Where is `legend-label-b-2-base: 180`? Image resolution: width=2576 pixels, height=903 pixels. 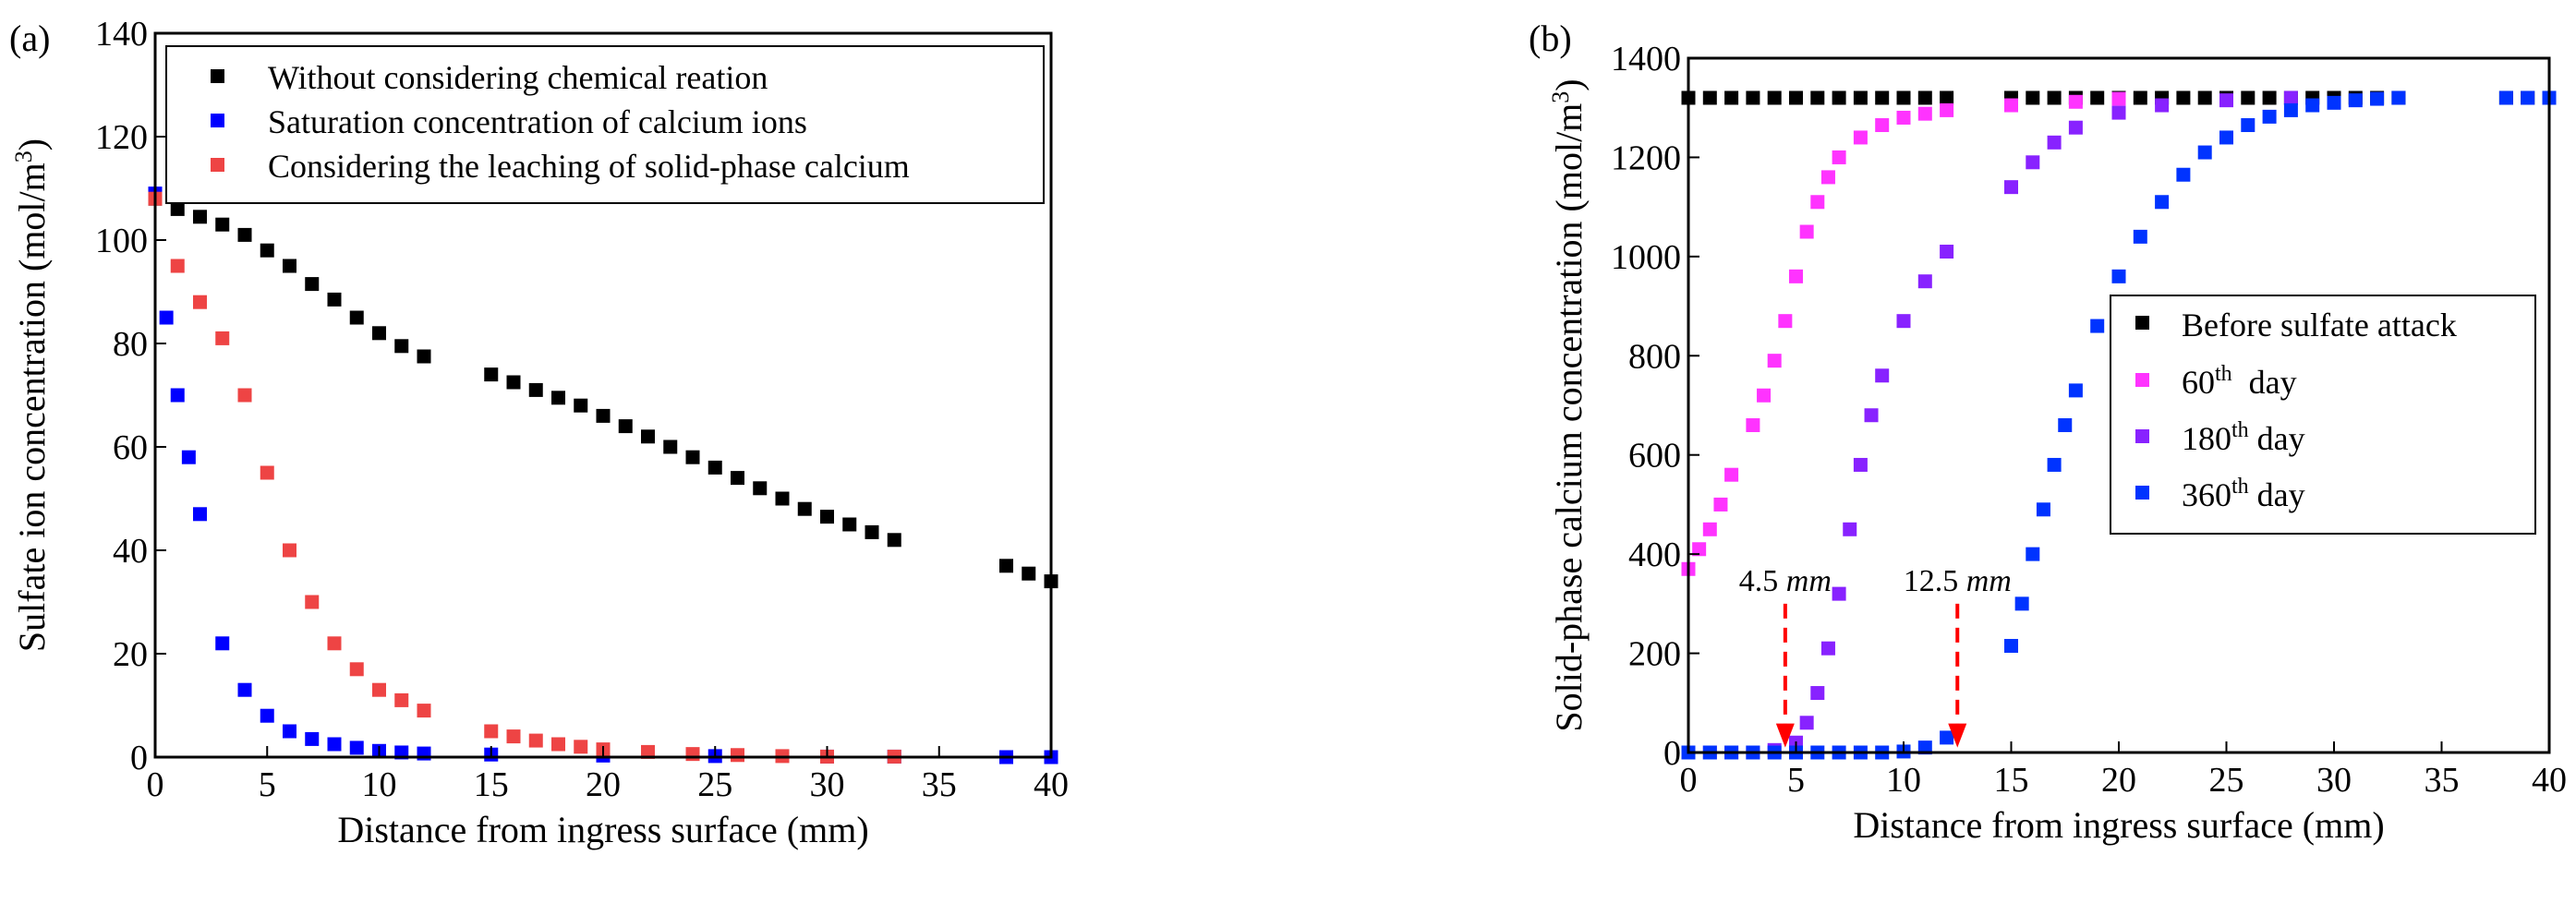
legend-label-b-2-base: 180 is located at coordinates (2206, 438).